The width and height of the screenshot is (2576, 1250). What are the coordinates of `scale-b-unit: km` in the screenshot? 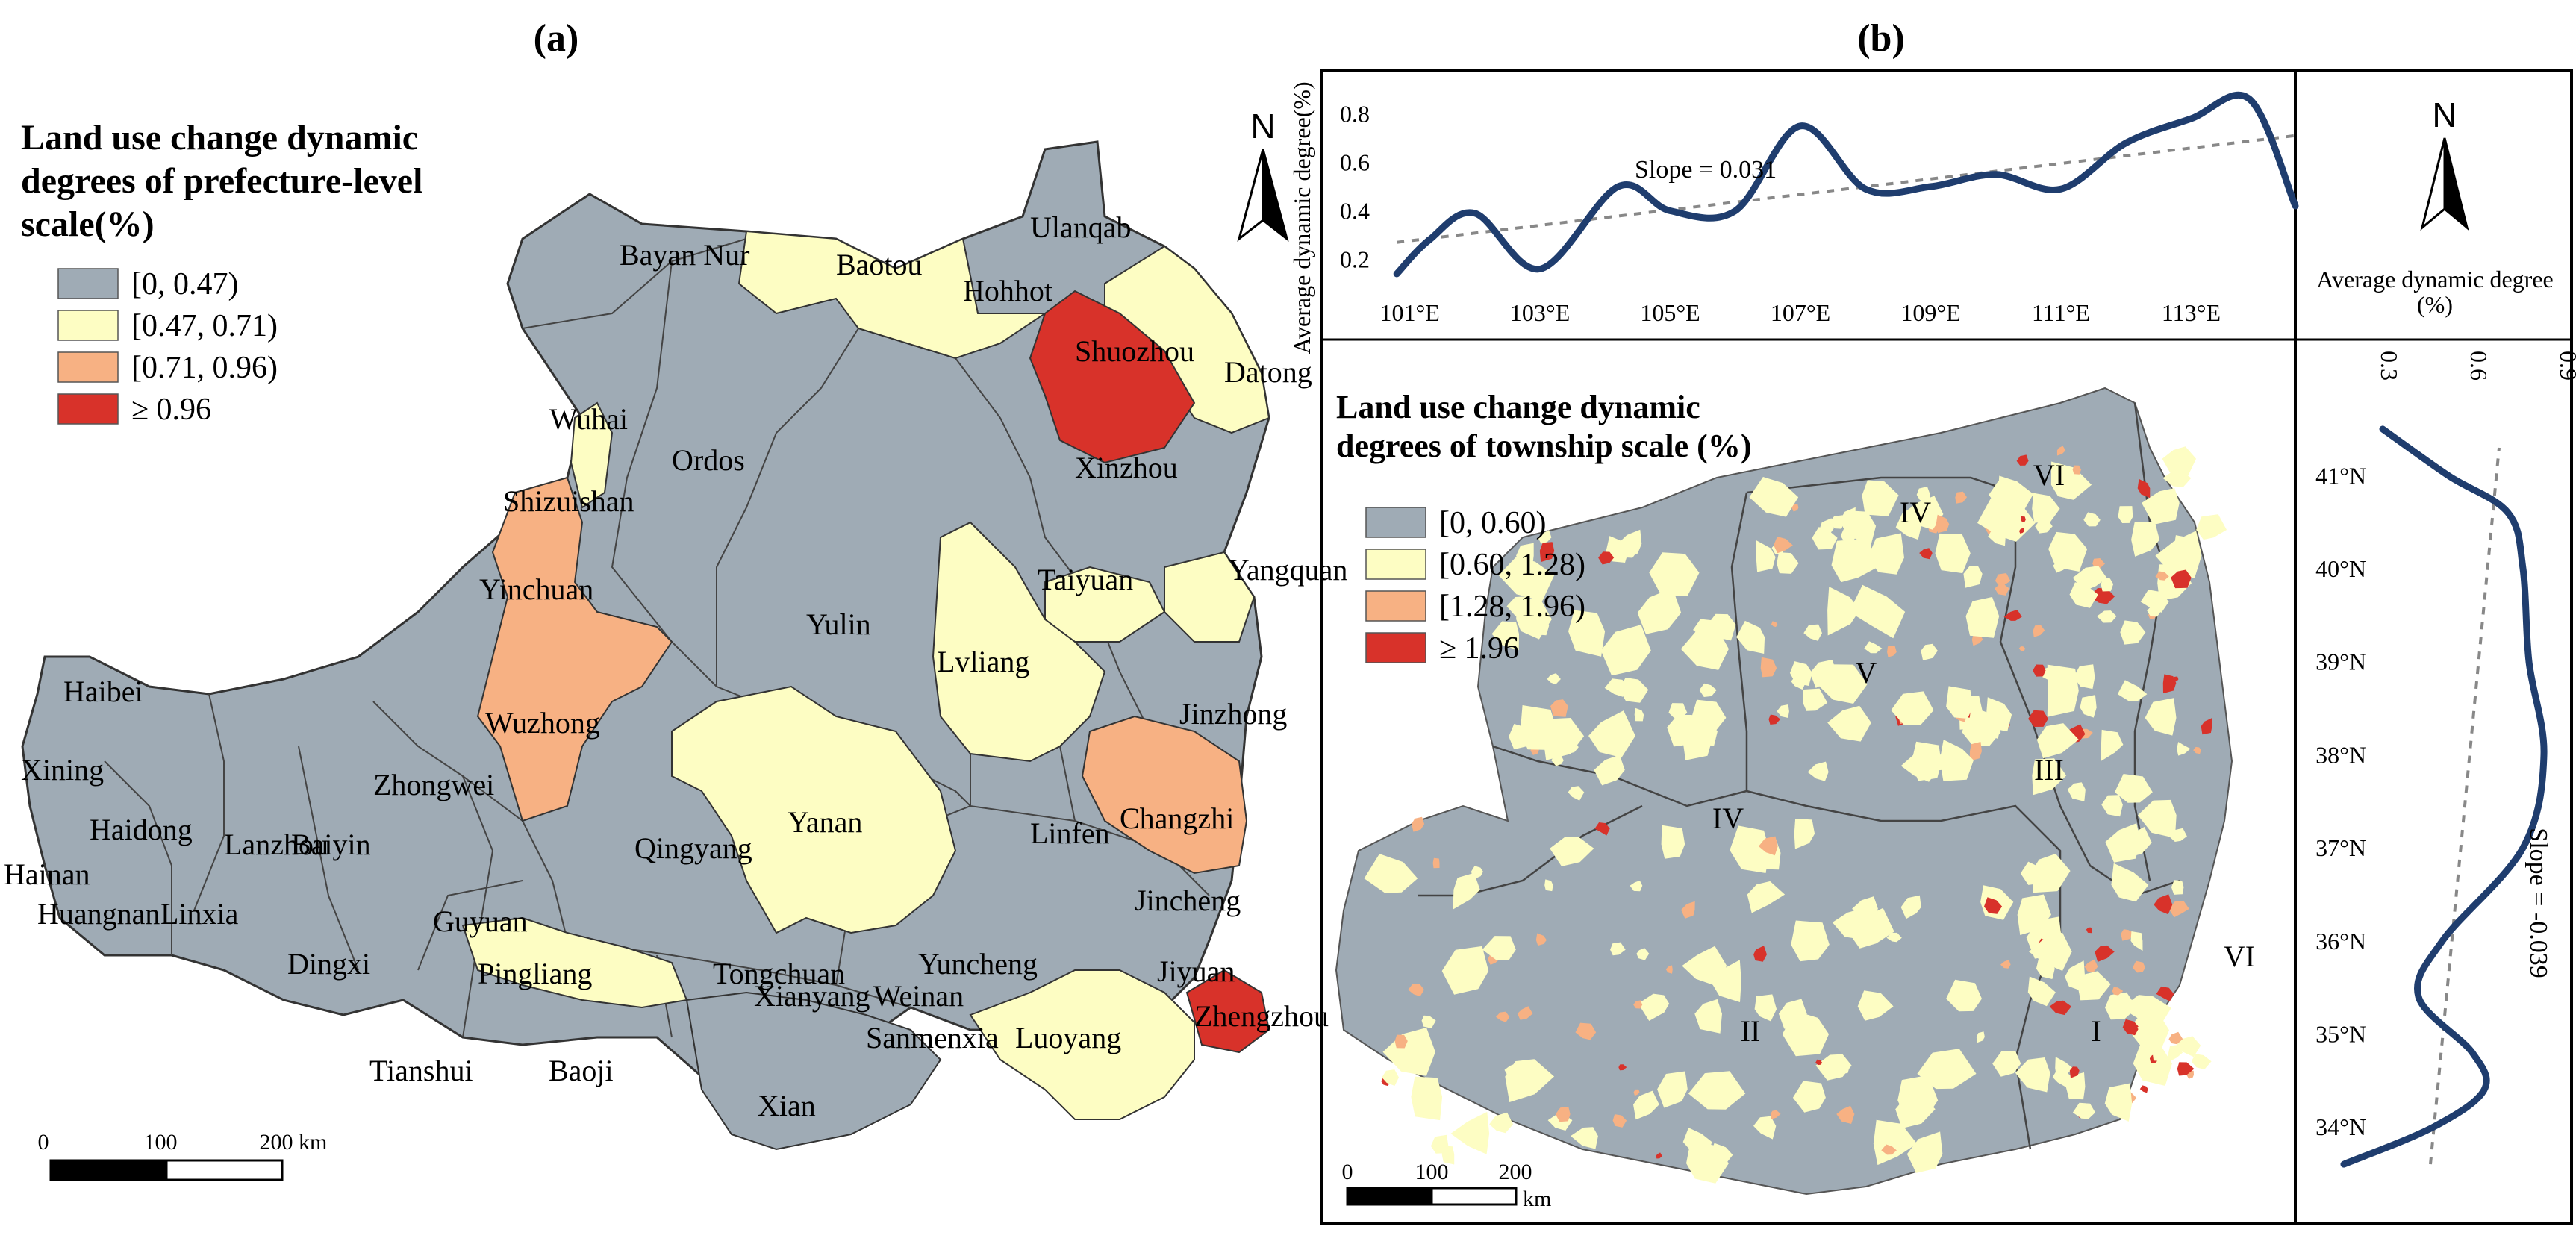 It's located at (1537, 1199).